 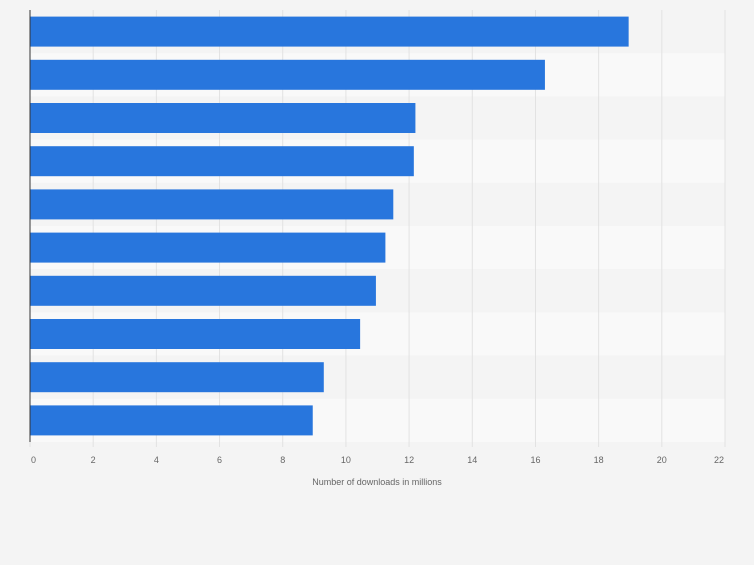 I want to click on x-axis-ticks: 0 2 4 6 8 10 12 14 16 18 20 22, so click(x=377, y=453).